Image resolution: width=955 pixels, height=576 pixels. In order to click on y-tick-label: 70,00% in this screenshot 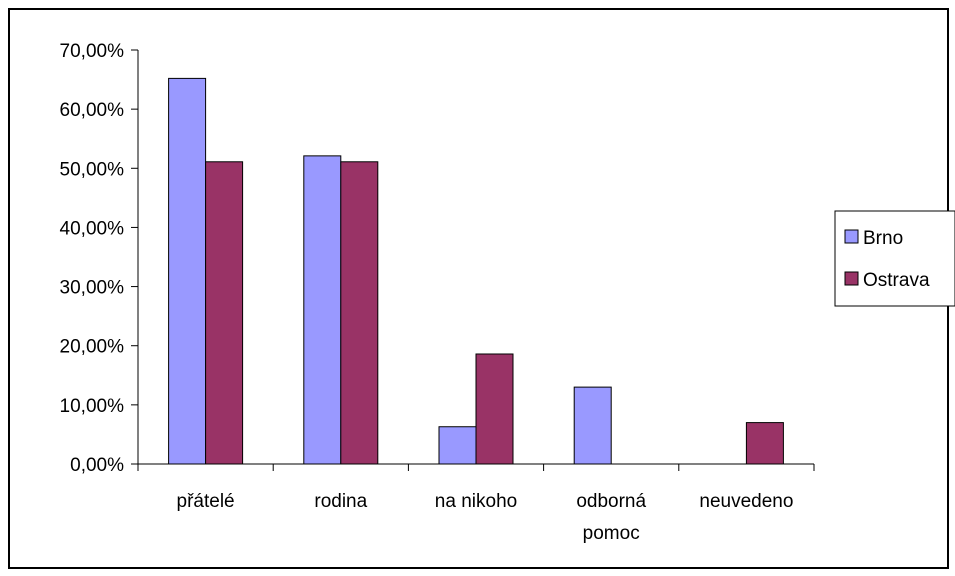, I will do `click(92, 51)`.